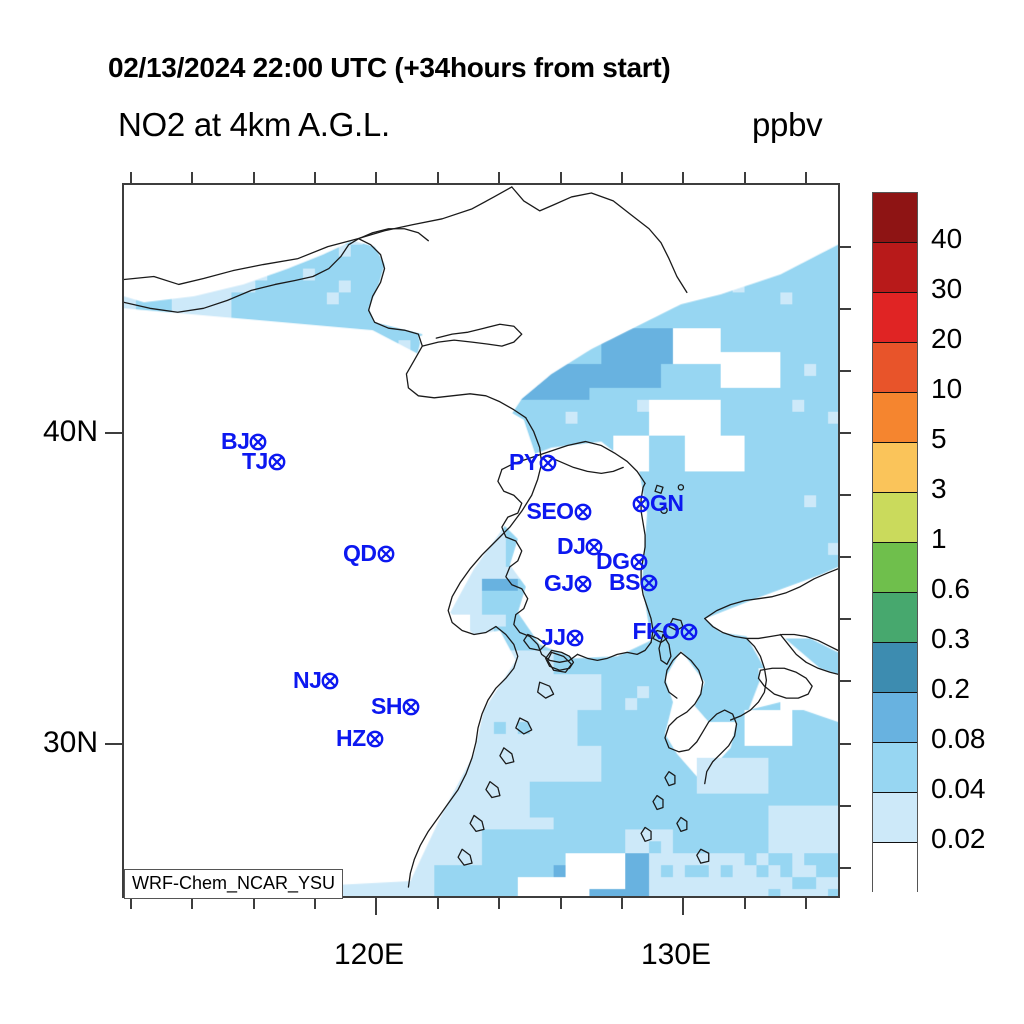 The width and height of the screenshot is (1024, 1024). What do you see at coordinates (369, 954) in the screenshot?
I see `lon-label-120e: 120E` at bounding box center [369, 954].